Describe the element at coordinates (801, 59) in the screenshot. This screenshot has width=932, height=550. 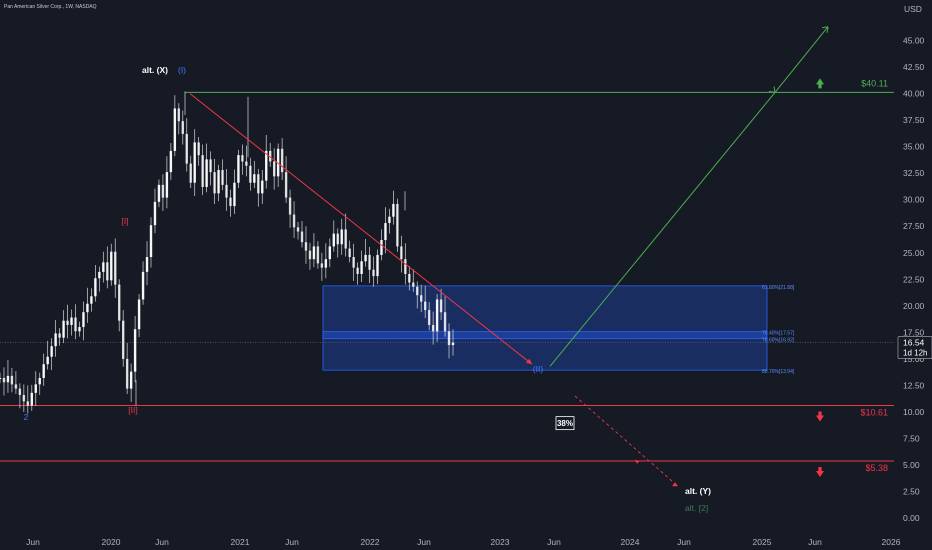
I see `green-projection-line` at that location.